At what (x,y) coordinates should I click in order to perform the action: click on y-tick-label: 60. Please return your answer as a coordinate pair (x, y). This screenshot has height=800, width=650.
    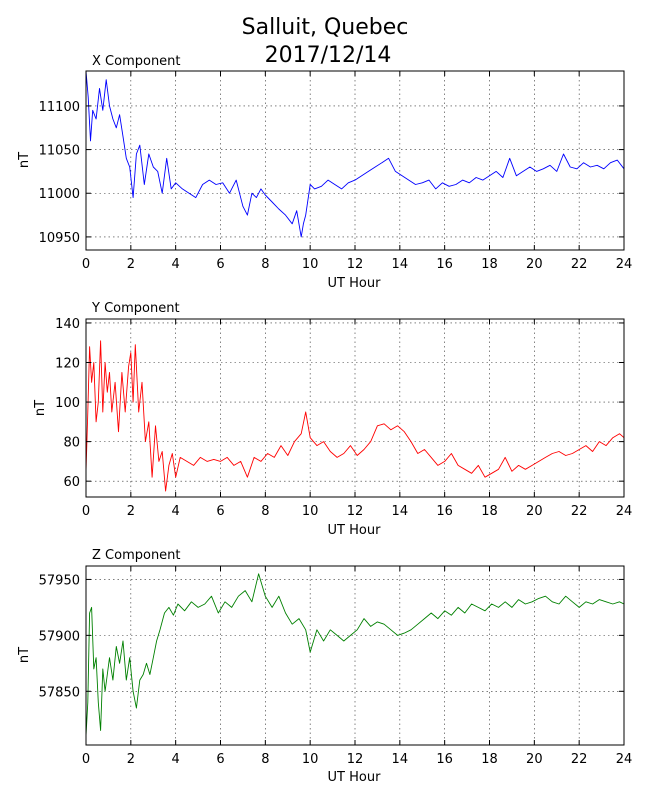
    Looking at the image, I should click on (71, 482).